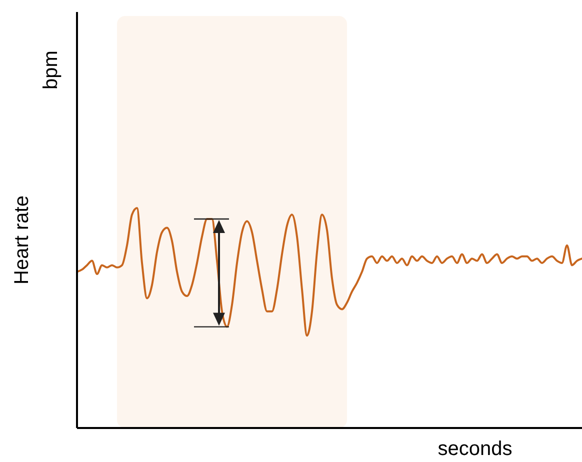 This screenshot has width=582, height=462. Describe the element at coordinates (22, 240) in the screenshot. I see `y-axis-title: Heart rate` at that location.